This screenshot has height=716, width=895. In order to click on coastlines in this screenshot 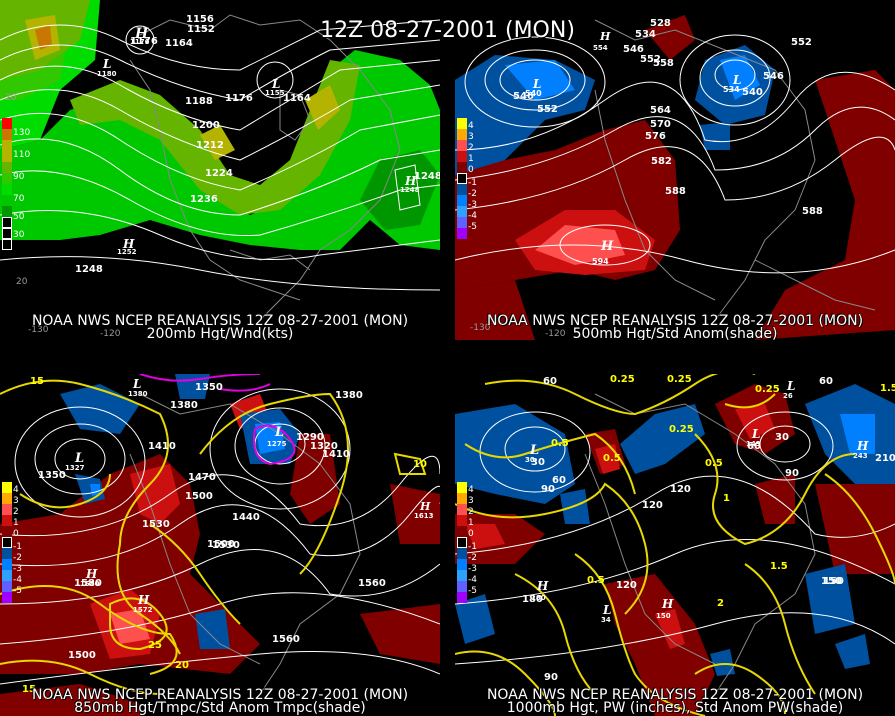, I will do `click(265, 167)`.